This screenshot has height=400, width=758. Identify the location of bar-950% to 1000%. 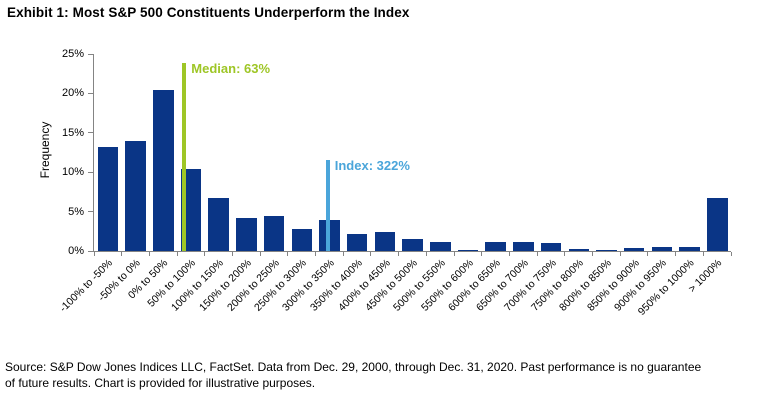
(689, 249).